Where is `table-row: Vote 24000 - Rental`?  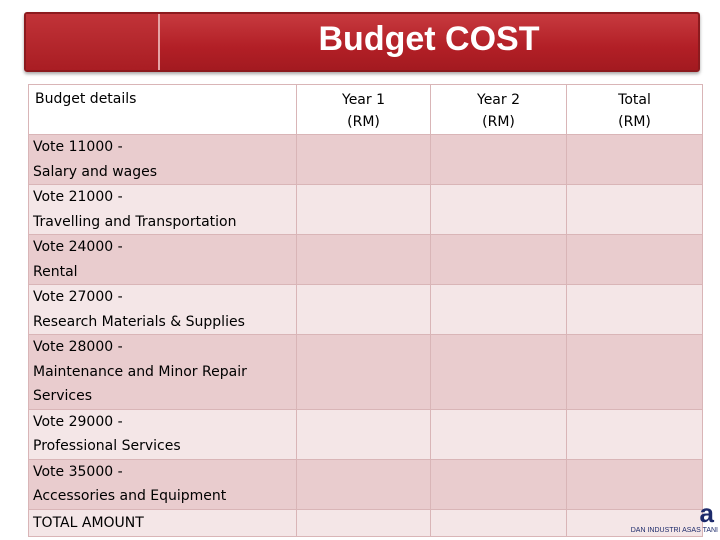 table-row: Vote 24000 - Rental is located at coordinates (365, 259).